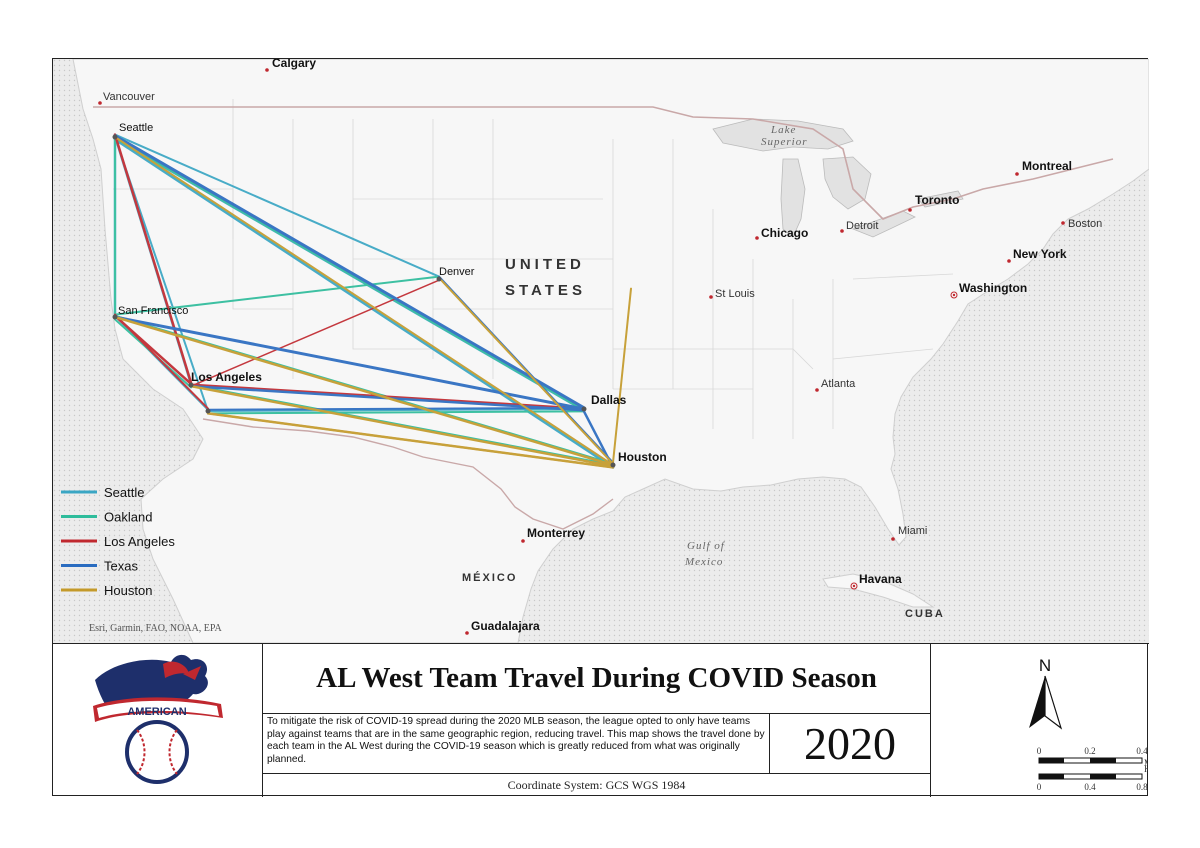  What do you see at coordinates (706, 546) in the screenshot?
I see `water-label-gulf-1: Gulf of` at bounding box center [706, 546].